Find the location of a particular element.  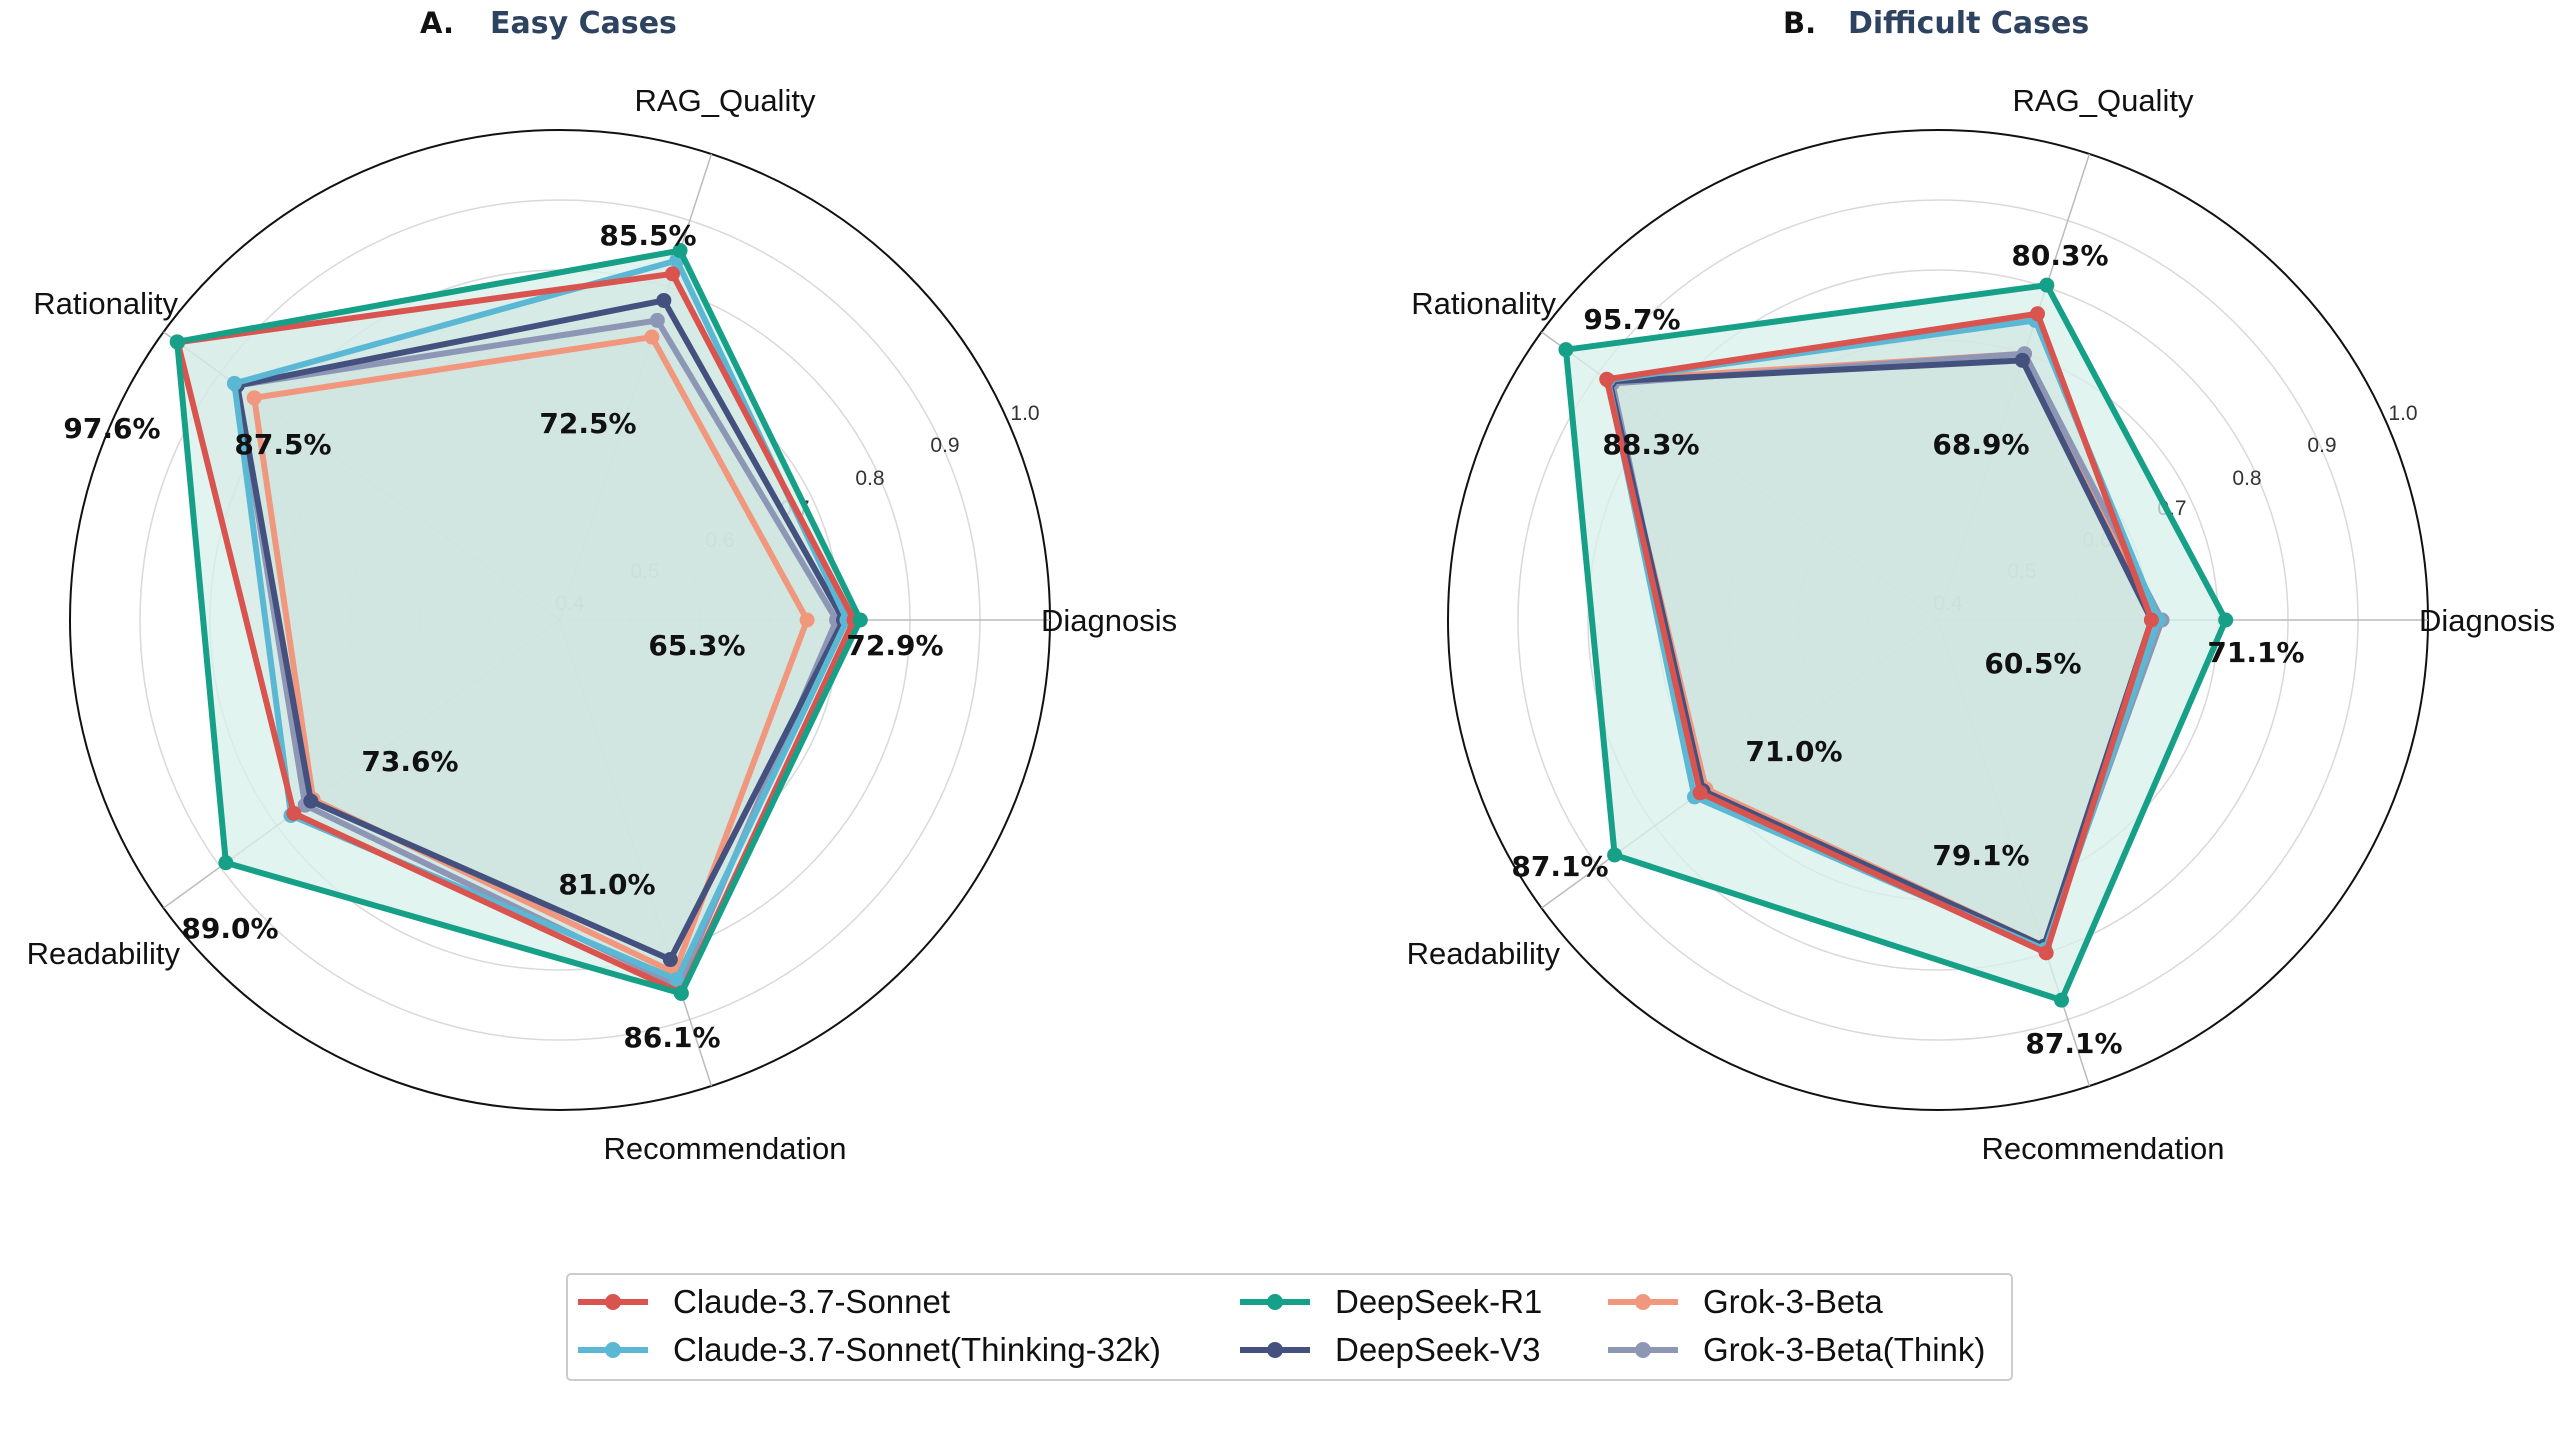

legend-label-deepseek-v3: DeepSeek-V3 is located at coordinates (1437, 1349).